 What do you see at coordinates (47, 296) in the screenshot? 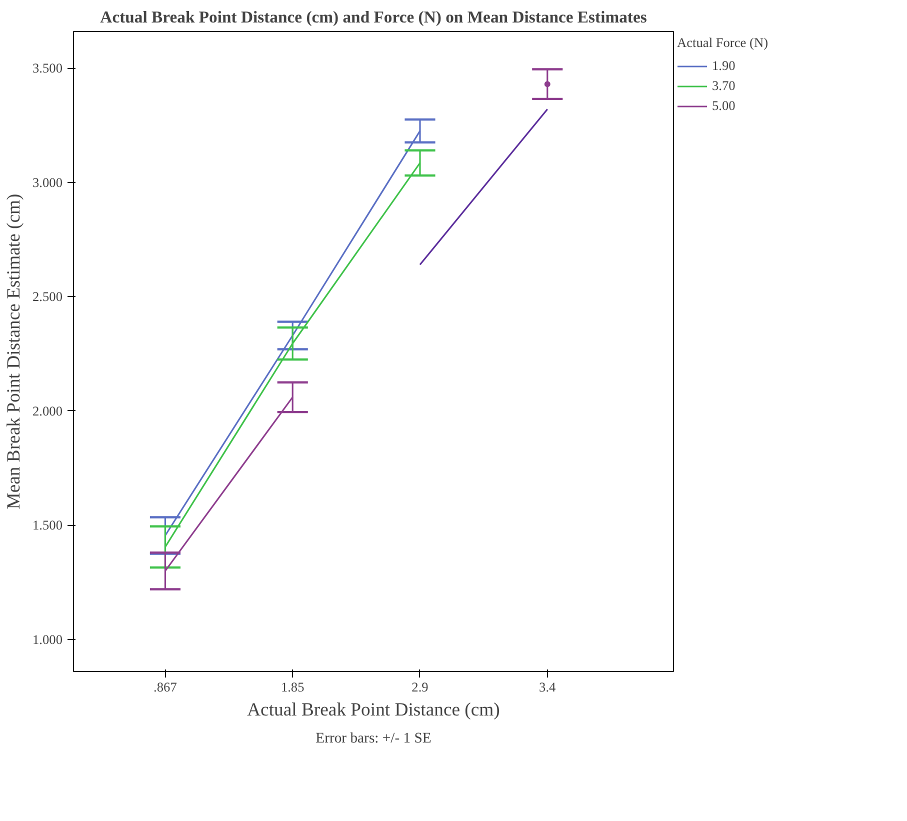
I see `y-tick-label: 2.500` at bounding box center [47, 296].